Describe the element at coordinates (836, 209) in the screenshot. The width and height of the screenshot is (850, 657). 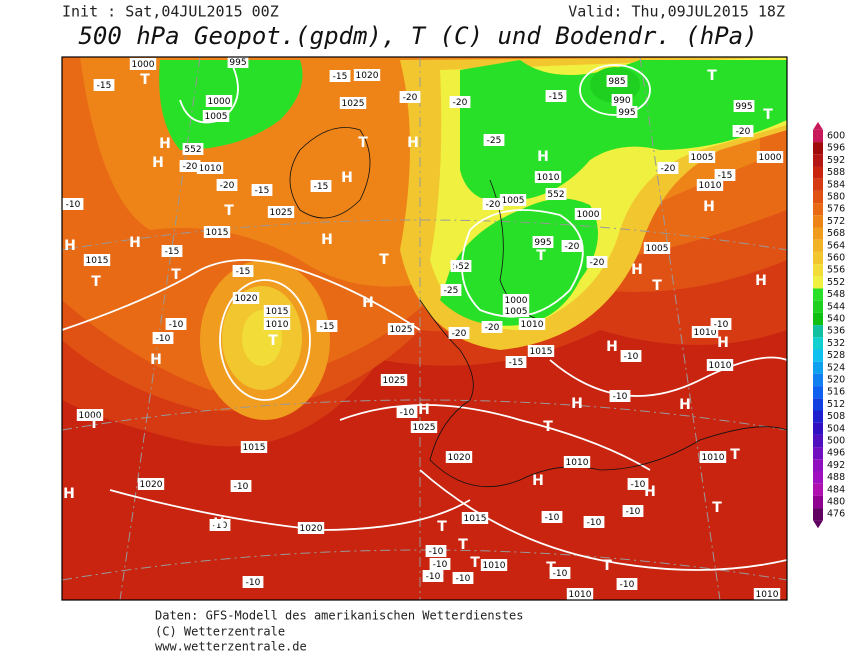
I see `colorbar-label: 576` at that location.